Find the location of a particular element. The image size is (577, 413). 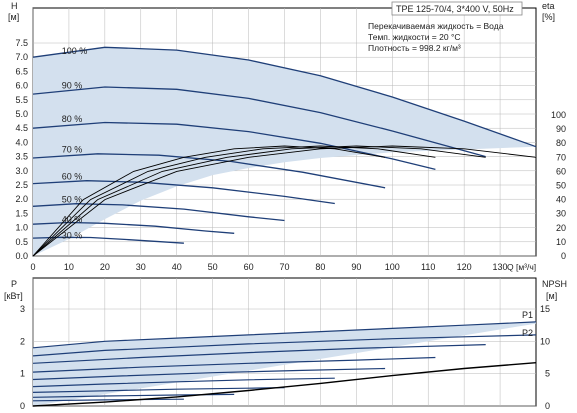

x-tick-label-70: 70 is located at coordinates (284, 267).